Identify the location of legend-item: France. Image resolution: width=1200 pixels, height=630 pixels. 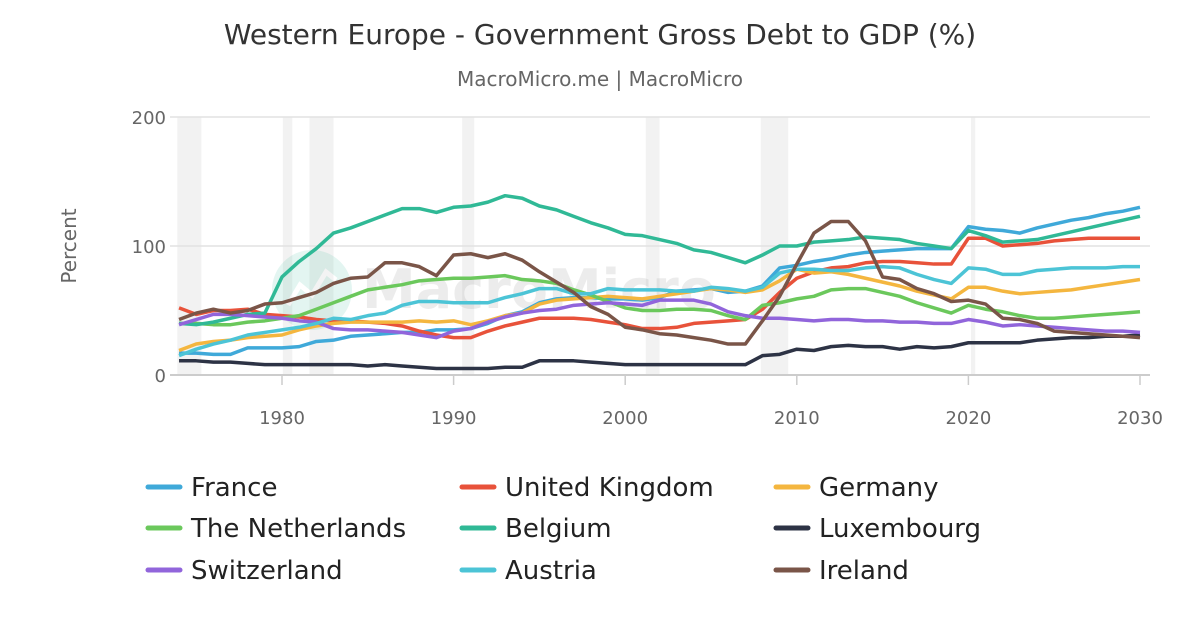
(211, 488).